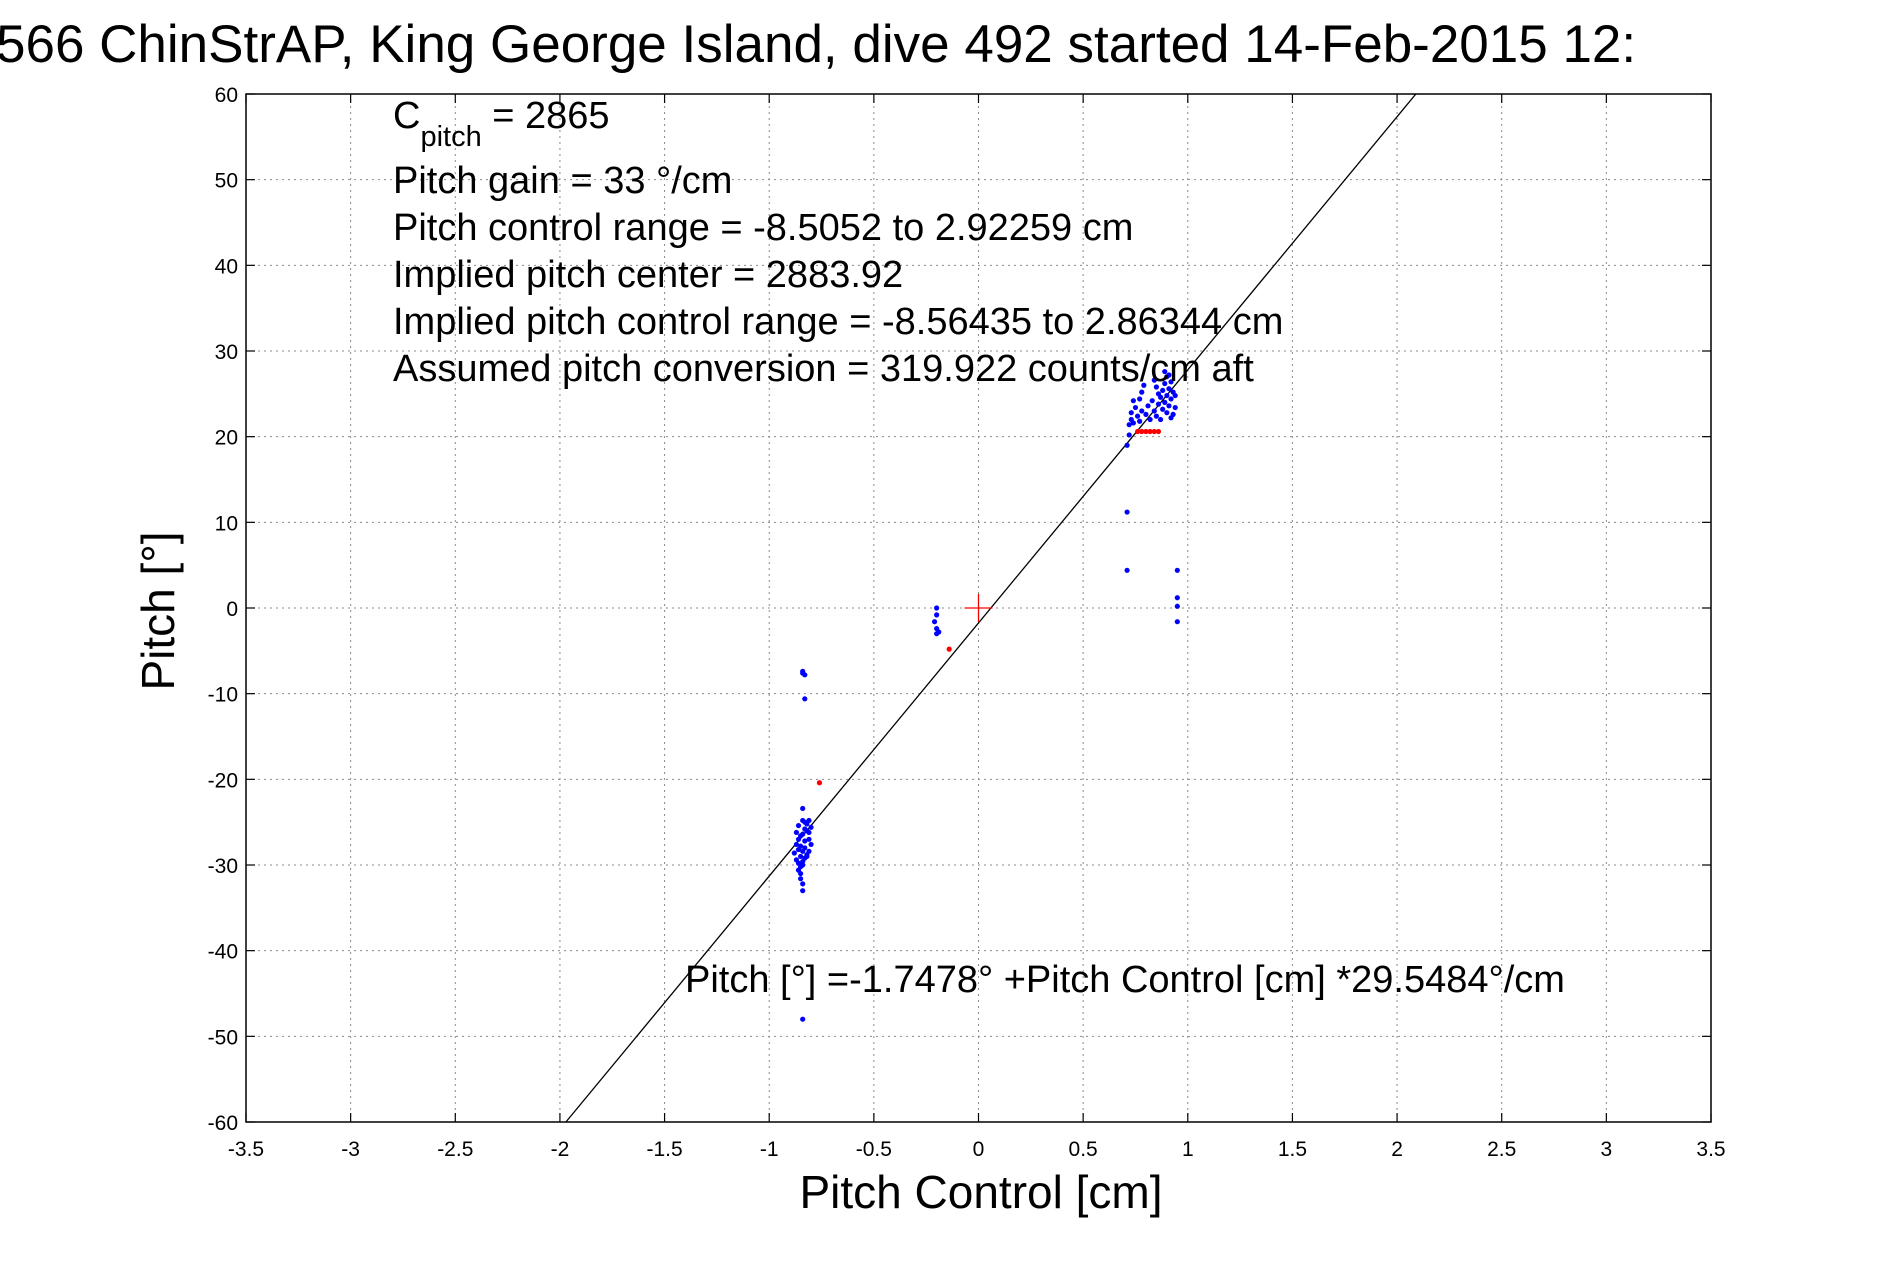 Image resolution: width=1891 pixels, height=1262 pixels. I want to click on x-tick-label: -2, so click(560, 1149).